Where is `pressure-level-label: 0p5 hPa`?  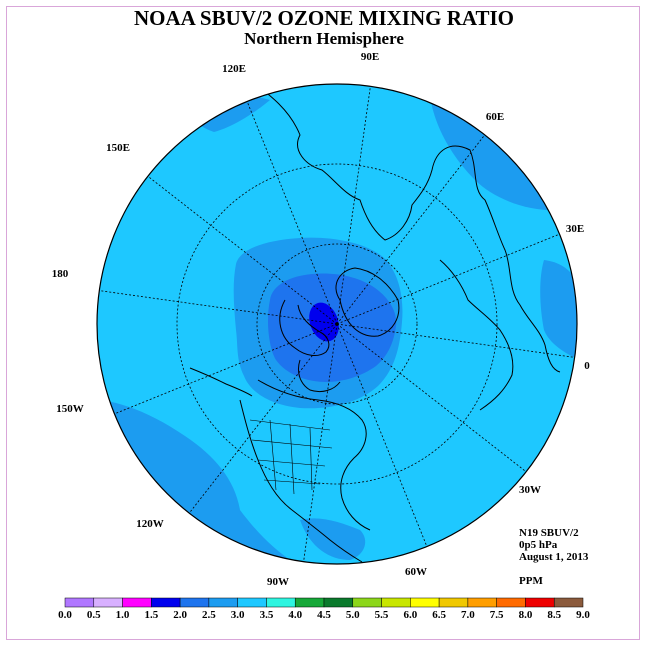 pressure-level-label: 0p5 hPa is located at coordinates (538, 545).